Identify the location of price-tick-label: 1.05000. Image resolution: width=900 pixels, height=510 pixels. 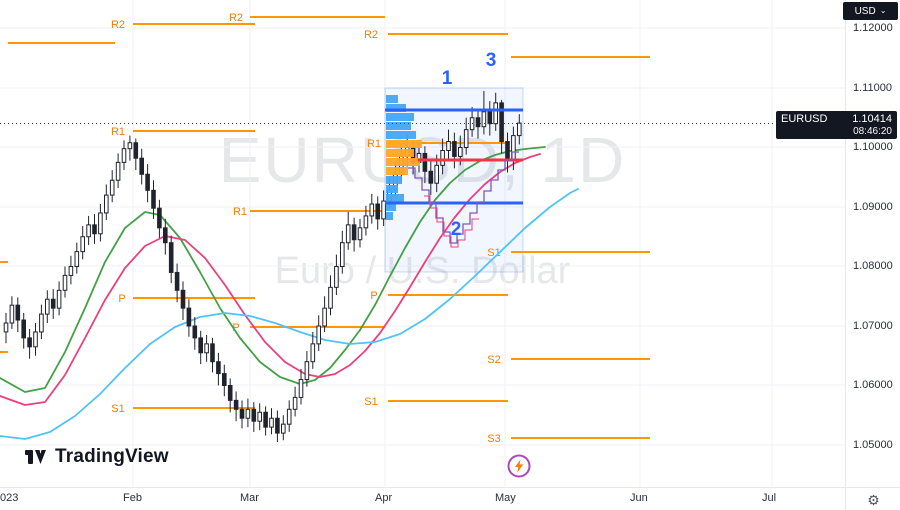
(873, 445).